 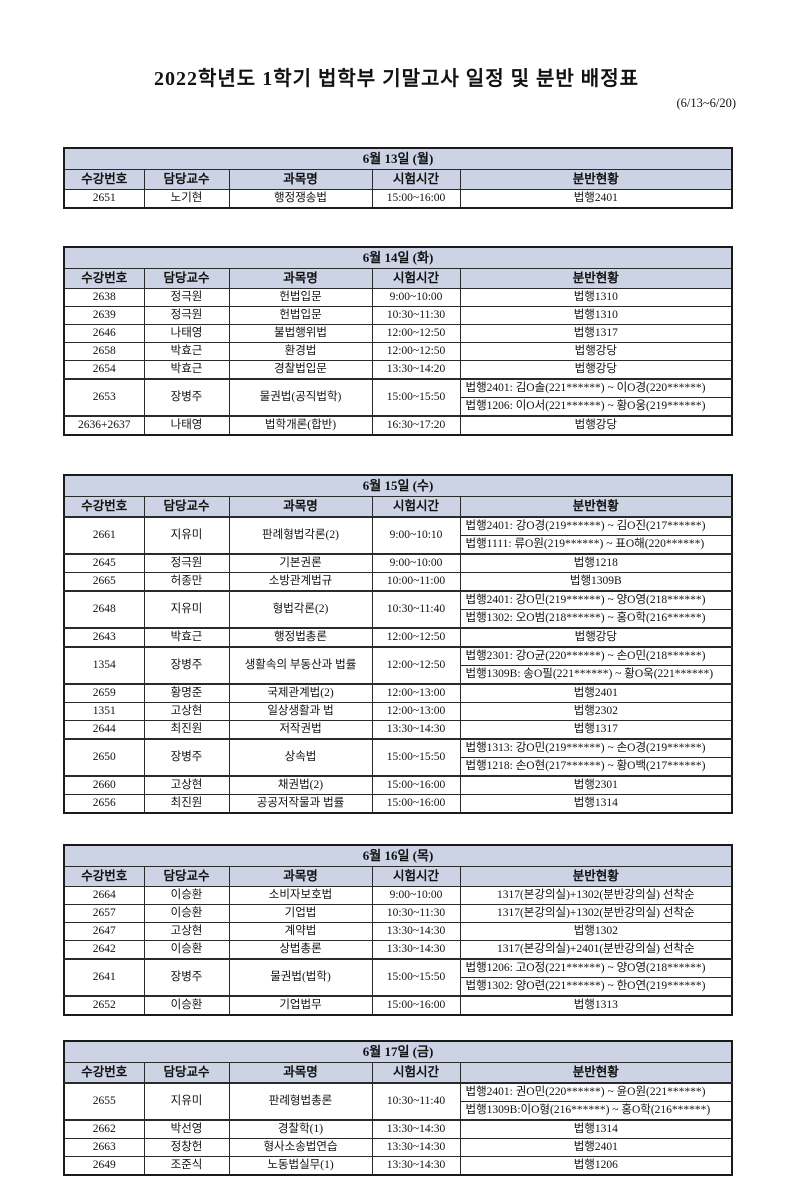 What do you see at coordinates (416, 1101) in the screenshot?
I see `cell-time: 10:30~11:40` at bounding box center [416, 1101].